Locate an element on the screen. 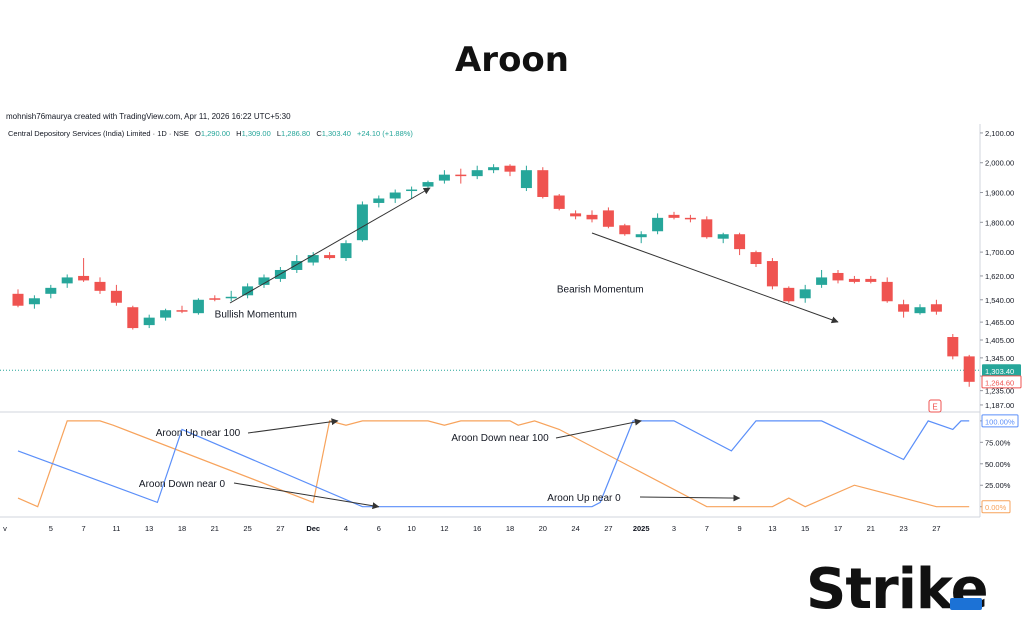  earnings-marker: E is located at coordinates (935, 406).